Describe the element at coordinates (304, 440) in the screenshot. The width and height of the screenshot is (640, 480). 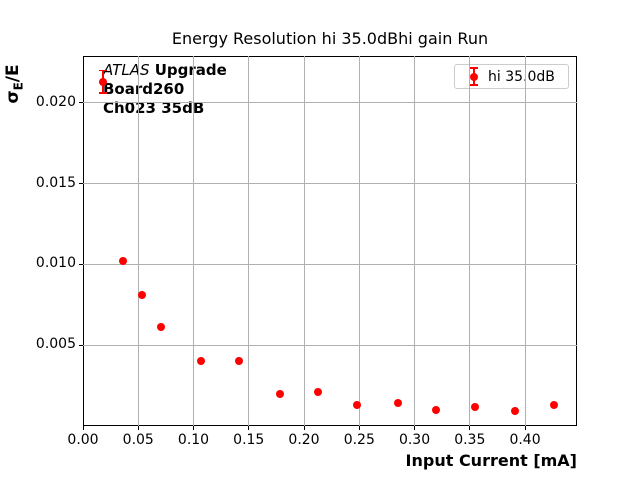
I see `x-tick-label: 0.20` at that location.